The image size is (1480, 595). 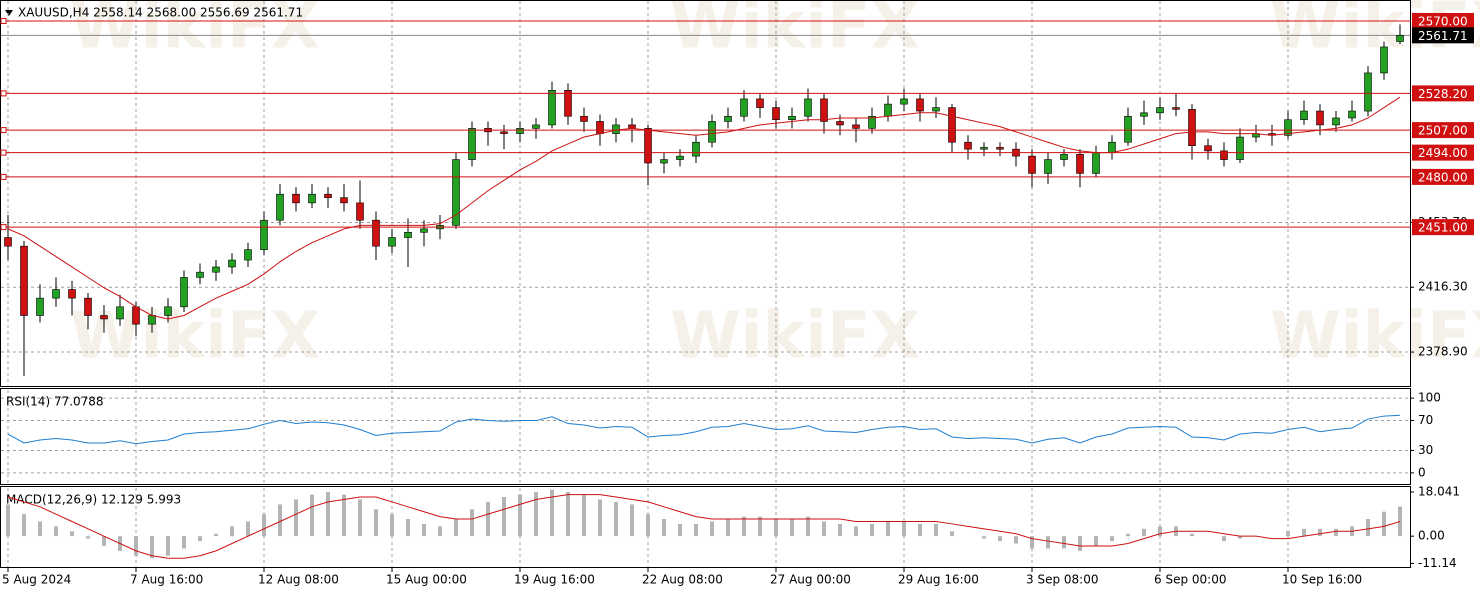 What do you see at coordinates (93, 500) in the screenshot?
I see `panel-title: MACD(12,26,9) 12.129 5.993` at bounding box center [93, 500].